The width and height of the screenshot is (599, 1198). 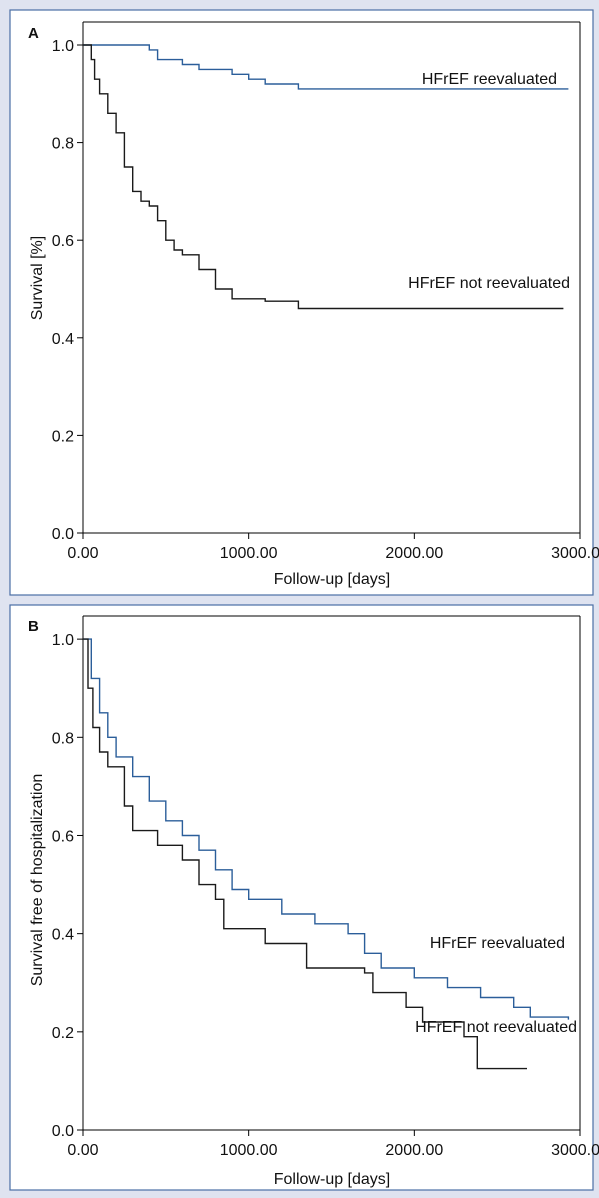 What do you see at coordinates (575, 1150) in the screenshot?
I see `panel-b-x-tick-label-3: 3000.00` at bounding box center [575, 1150].